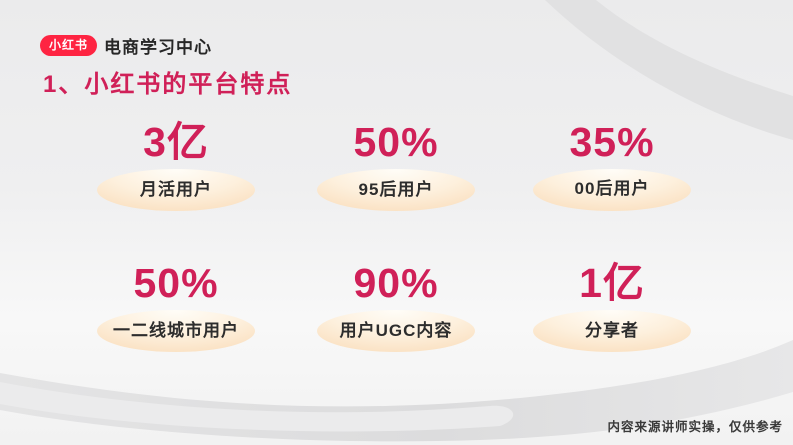 The height and width of the screenshot is (445, 793). What do you see at coordinates (158, 47) in the screenshot?
I see `learning-center-title: 电商学习中心` at bounding box center [158, 47].